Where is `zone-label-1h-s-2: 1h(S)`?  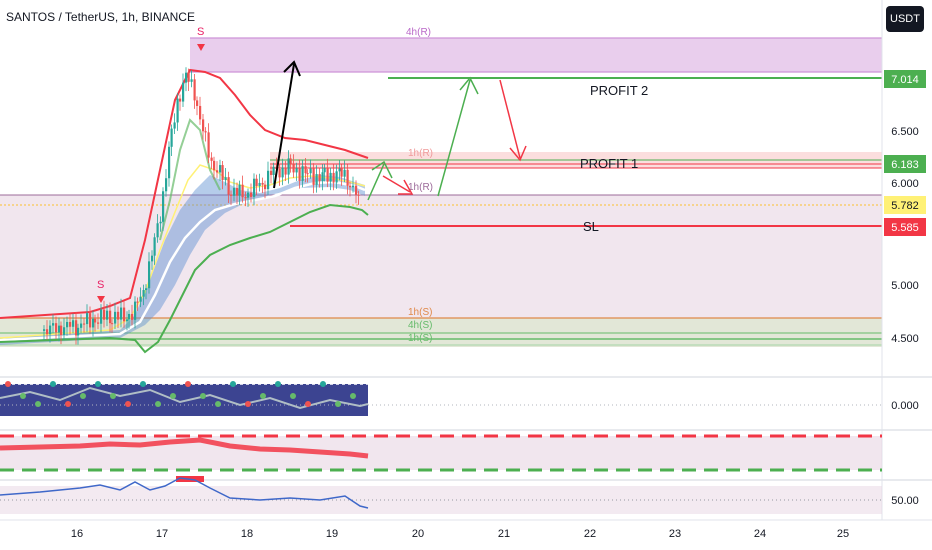
zone-label-1h-s-2: 1h(S) is located at coordinates (420, 338).